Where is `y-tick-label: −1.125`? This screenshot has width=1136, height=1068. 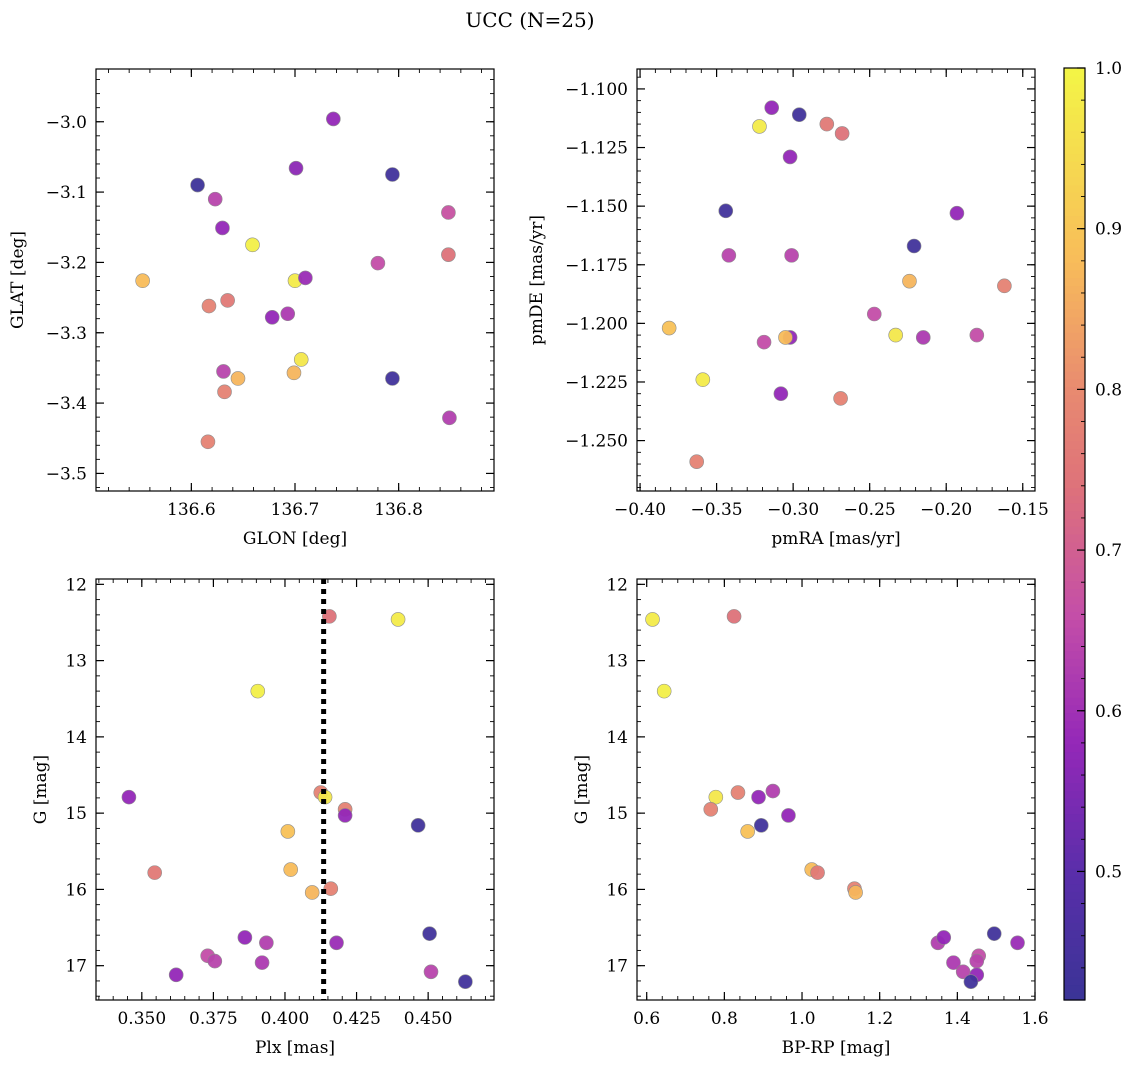 y-tick-label: −1.125 is located at coordinates (596, 149).